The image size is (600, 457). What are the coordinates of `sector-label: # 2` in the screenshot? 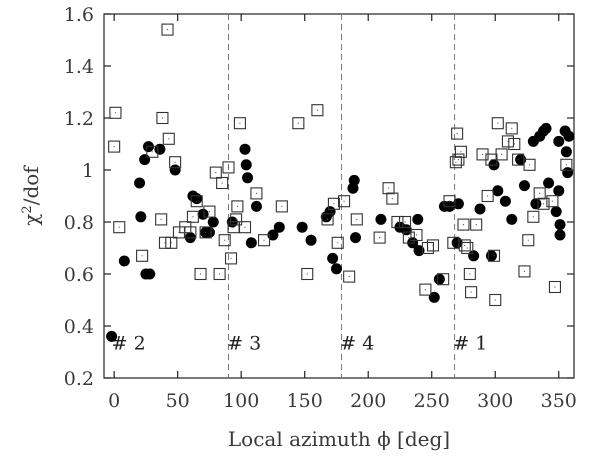 It's located at (129, 343).